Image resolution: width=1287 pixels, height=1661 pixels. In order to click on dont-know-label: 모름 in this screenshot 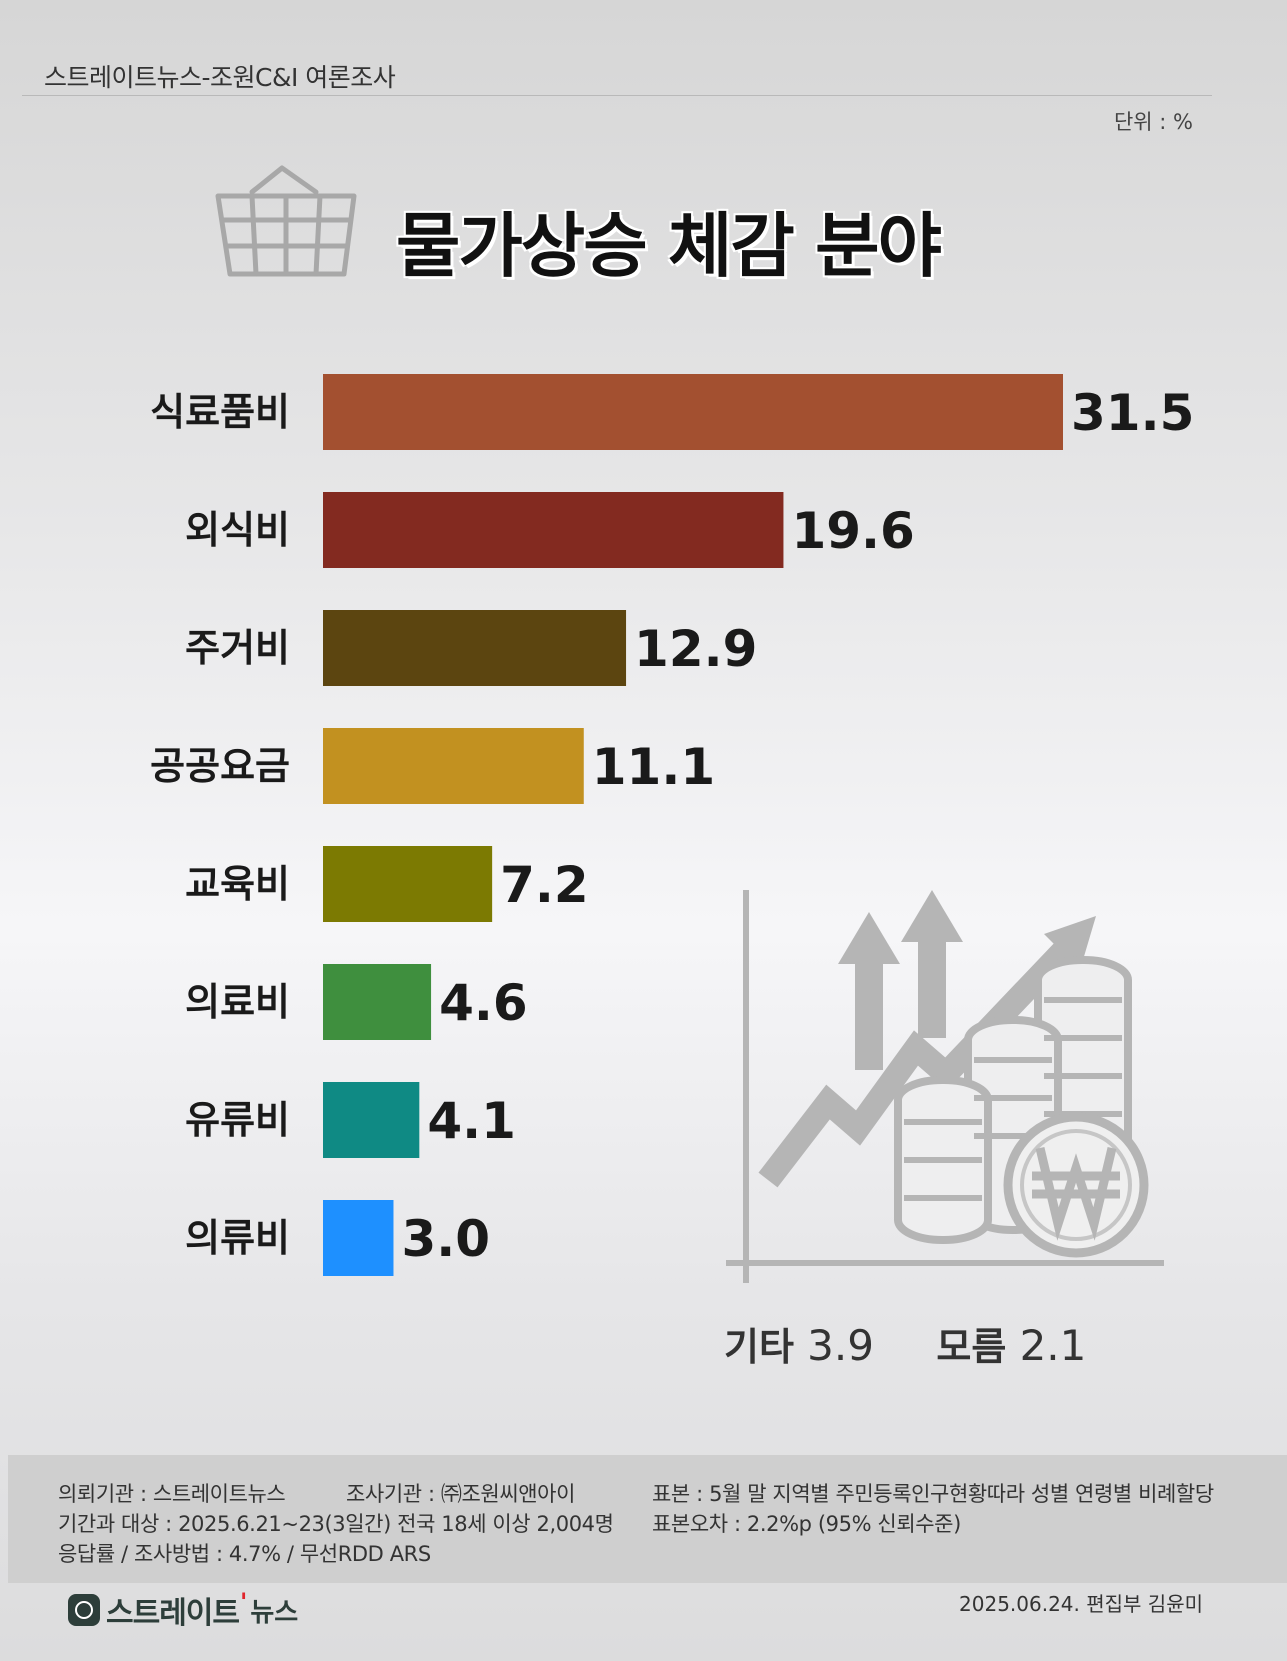, I will do `click(971, 1347)`.